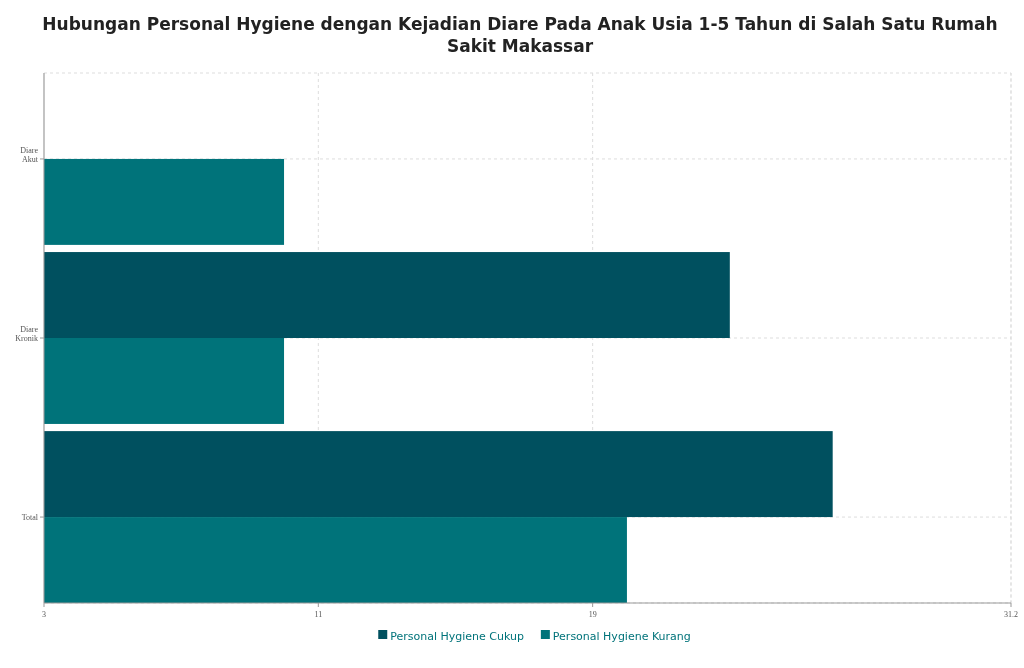  Describe the element at coordinates (1011, 614) in the screenshot. I see `x-tick-label: 31.2` at that location.